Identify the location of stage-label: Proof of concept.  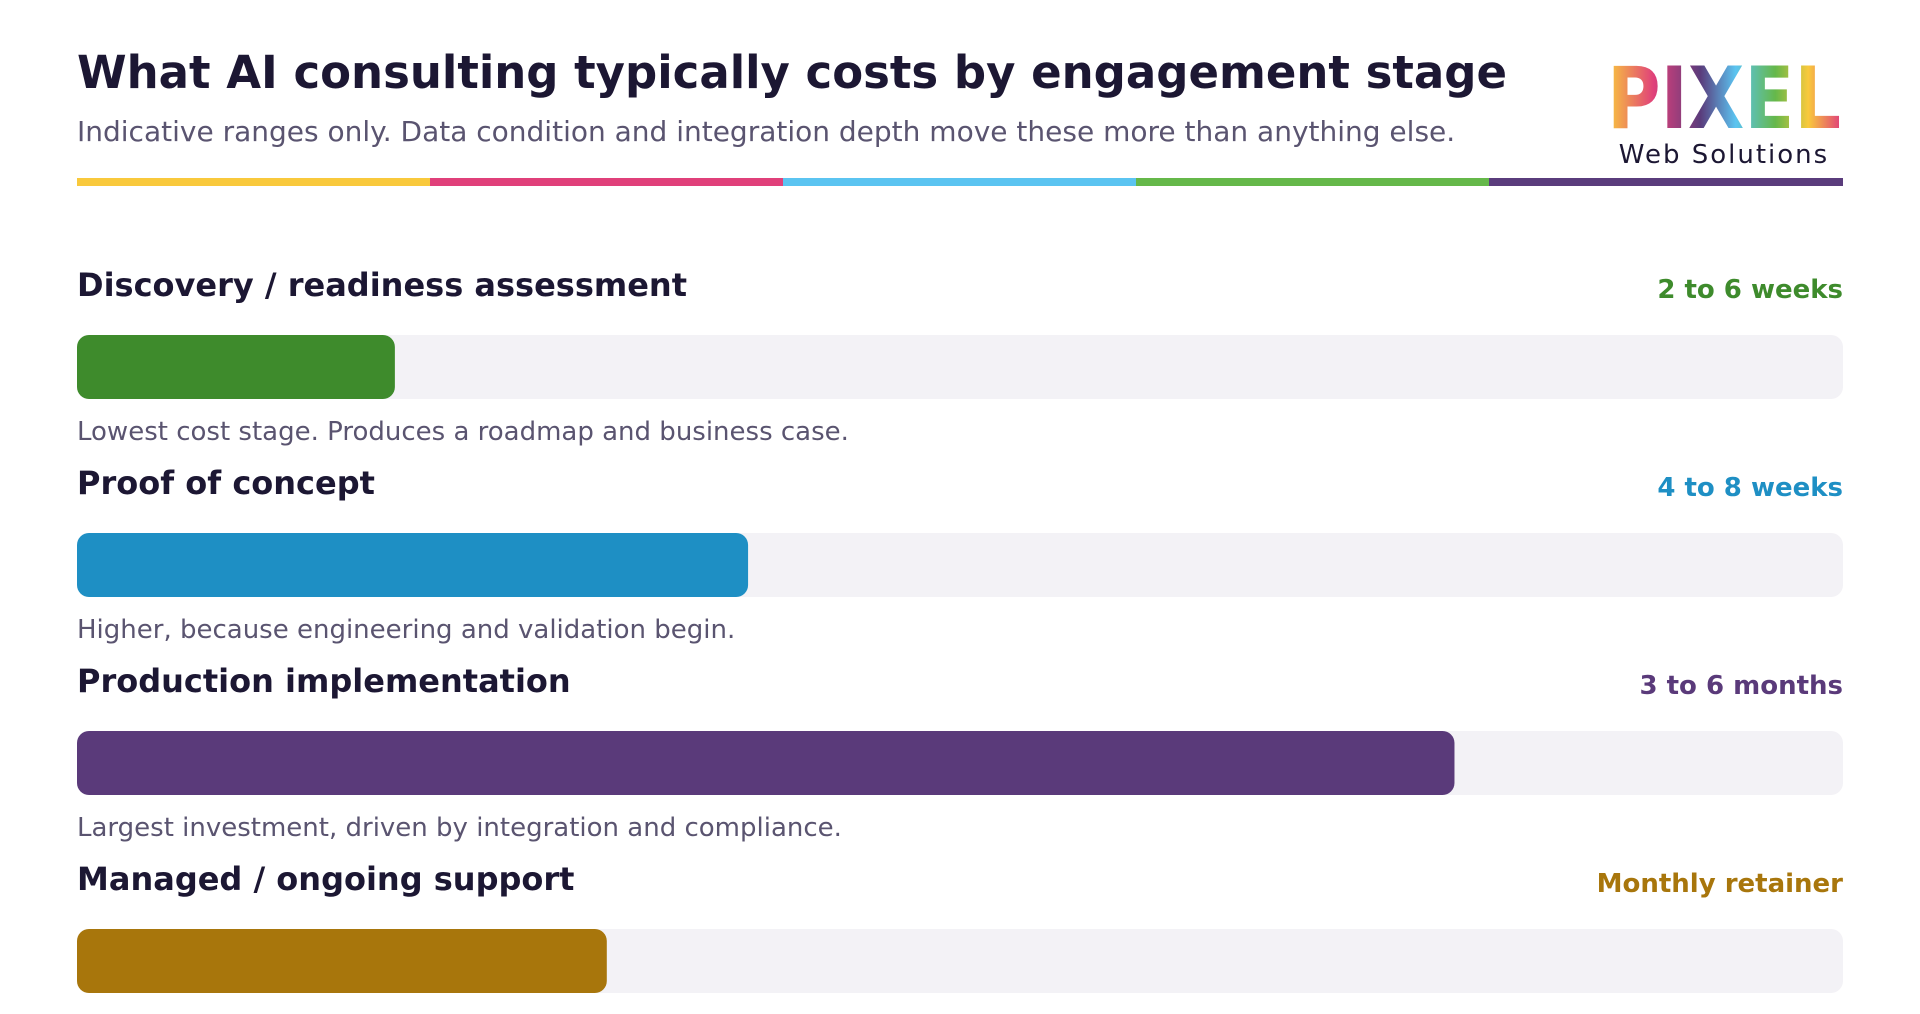
(226, 483).